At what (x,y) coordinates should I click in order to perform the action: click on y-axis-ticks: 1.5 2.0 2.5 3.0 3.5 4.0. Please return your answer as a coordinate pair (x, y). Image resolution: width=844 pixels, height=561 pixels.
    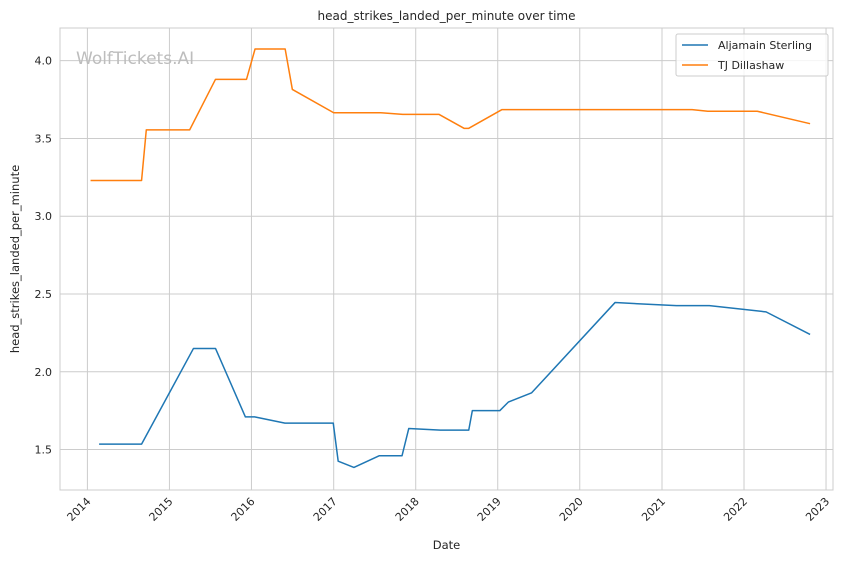
    Looking at the image, I should click on (44, 256).